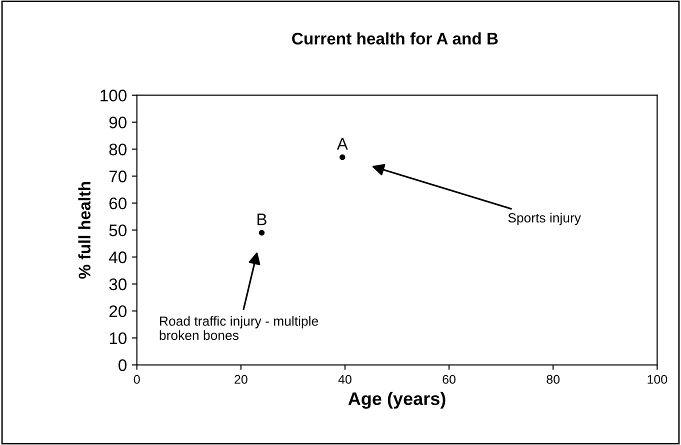 Image resolution: width=681 pixels, height=445 pixels. I want to click on annotation: Road traffic injury - multiple broken bones, so click(239, 328).